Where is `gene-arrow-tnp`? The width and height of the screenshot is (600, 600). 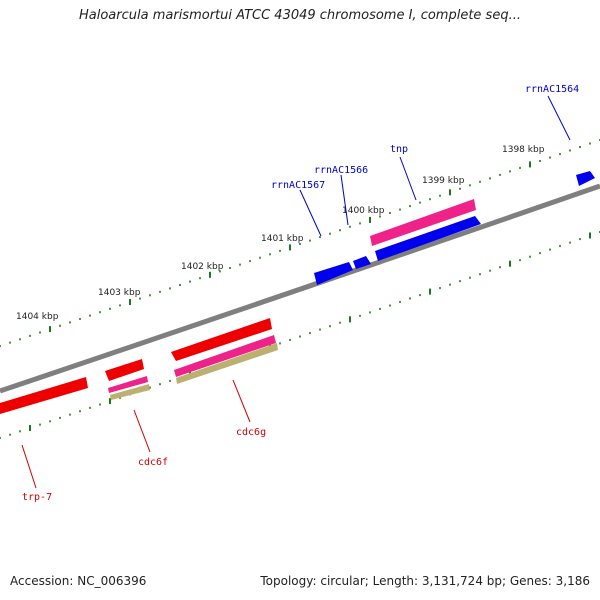 gene-arrow-tnp is located at coordinates (428, 238).